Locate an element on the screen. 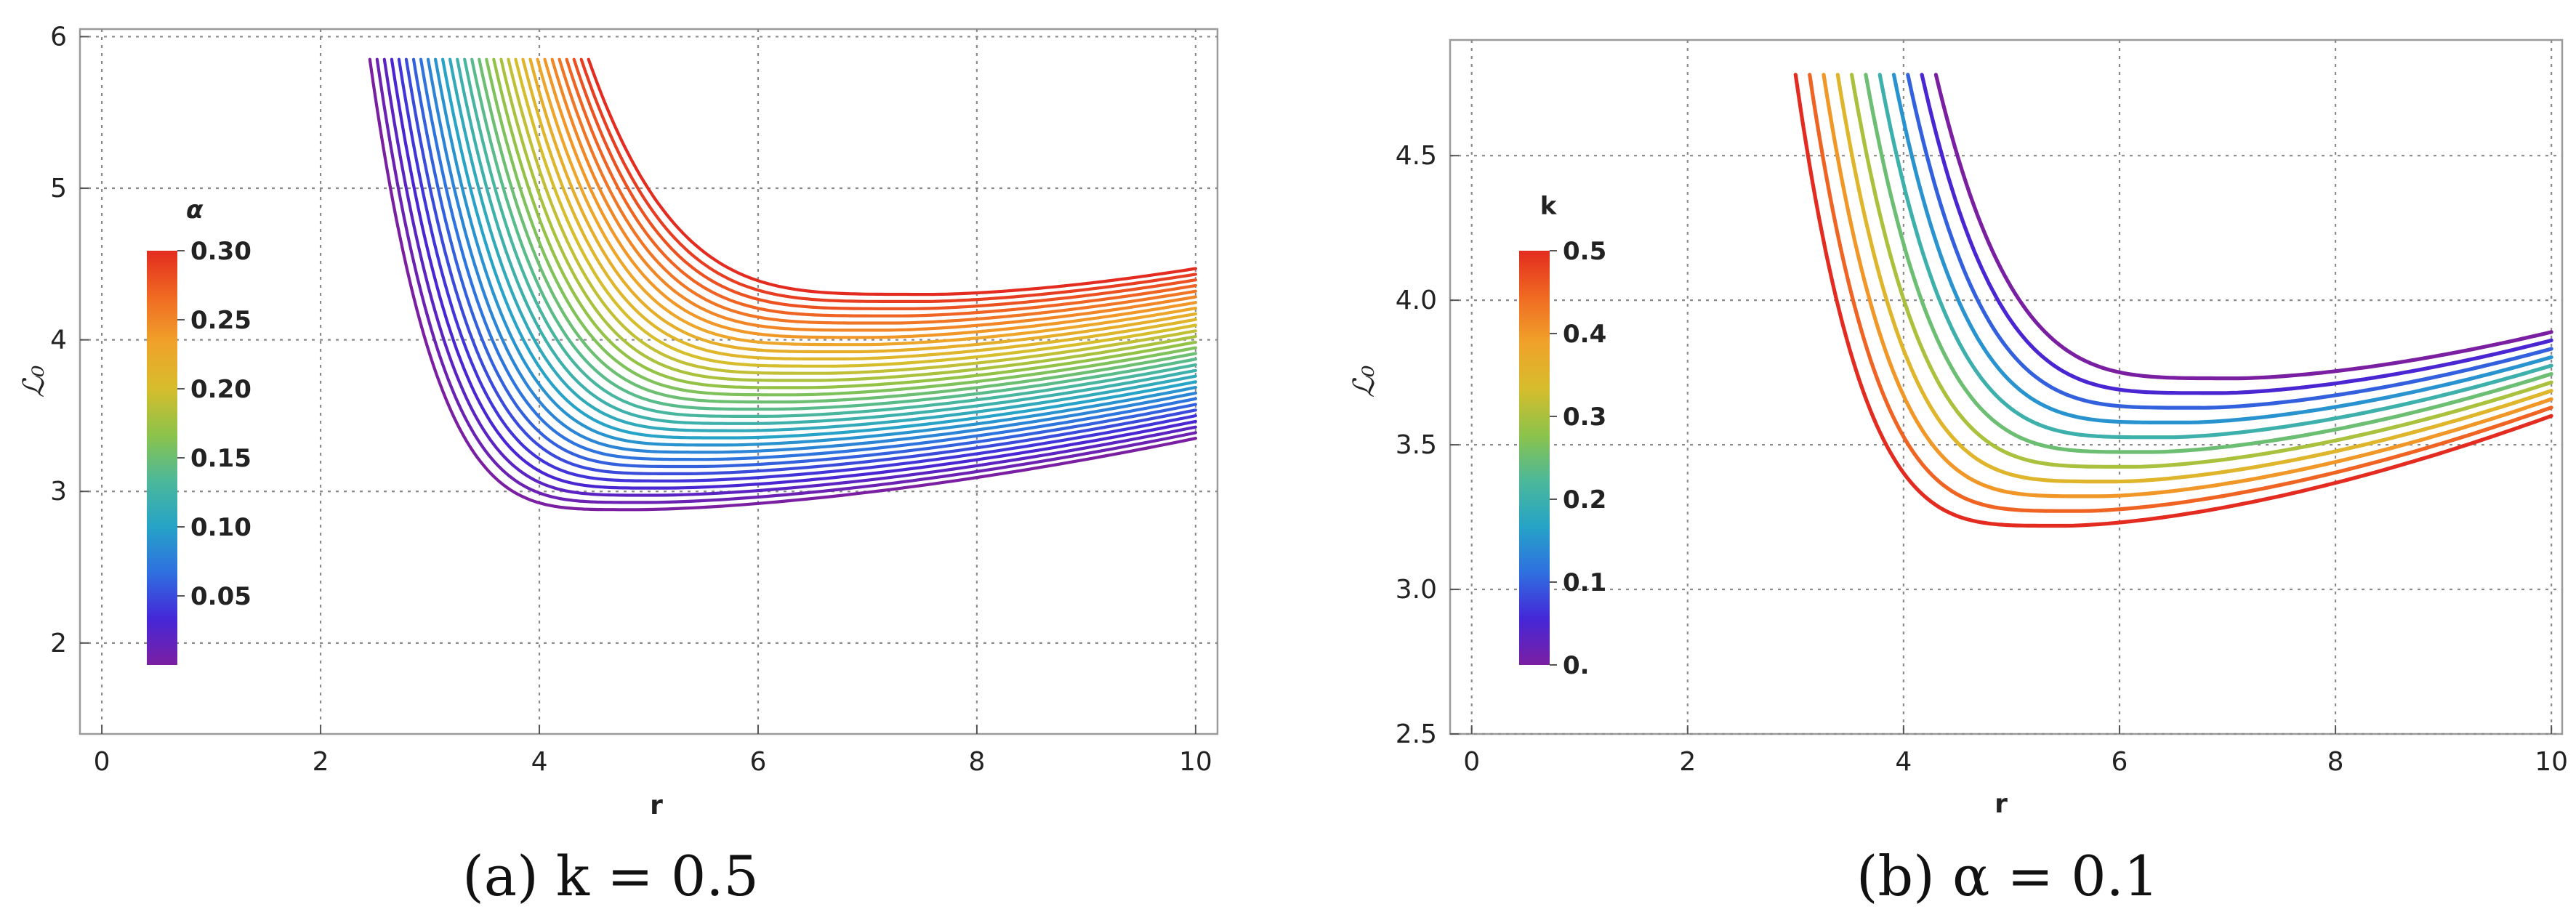 The height and width of the screenshot is (920, 2576). panel-a-colorbar-bar is located at coordinates (162, 458).